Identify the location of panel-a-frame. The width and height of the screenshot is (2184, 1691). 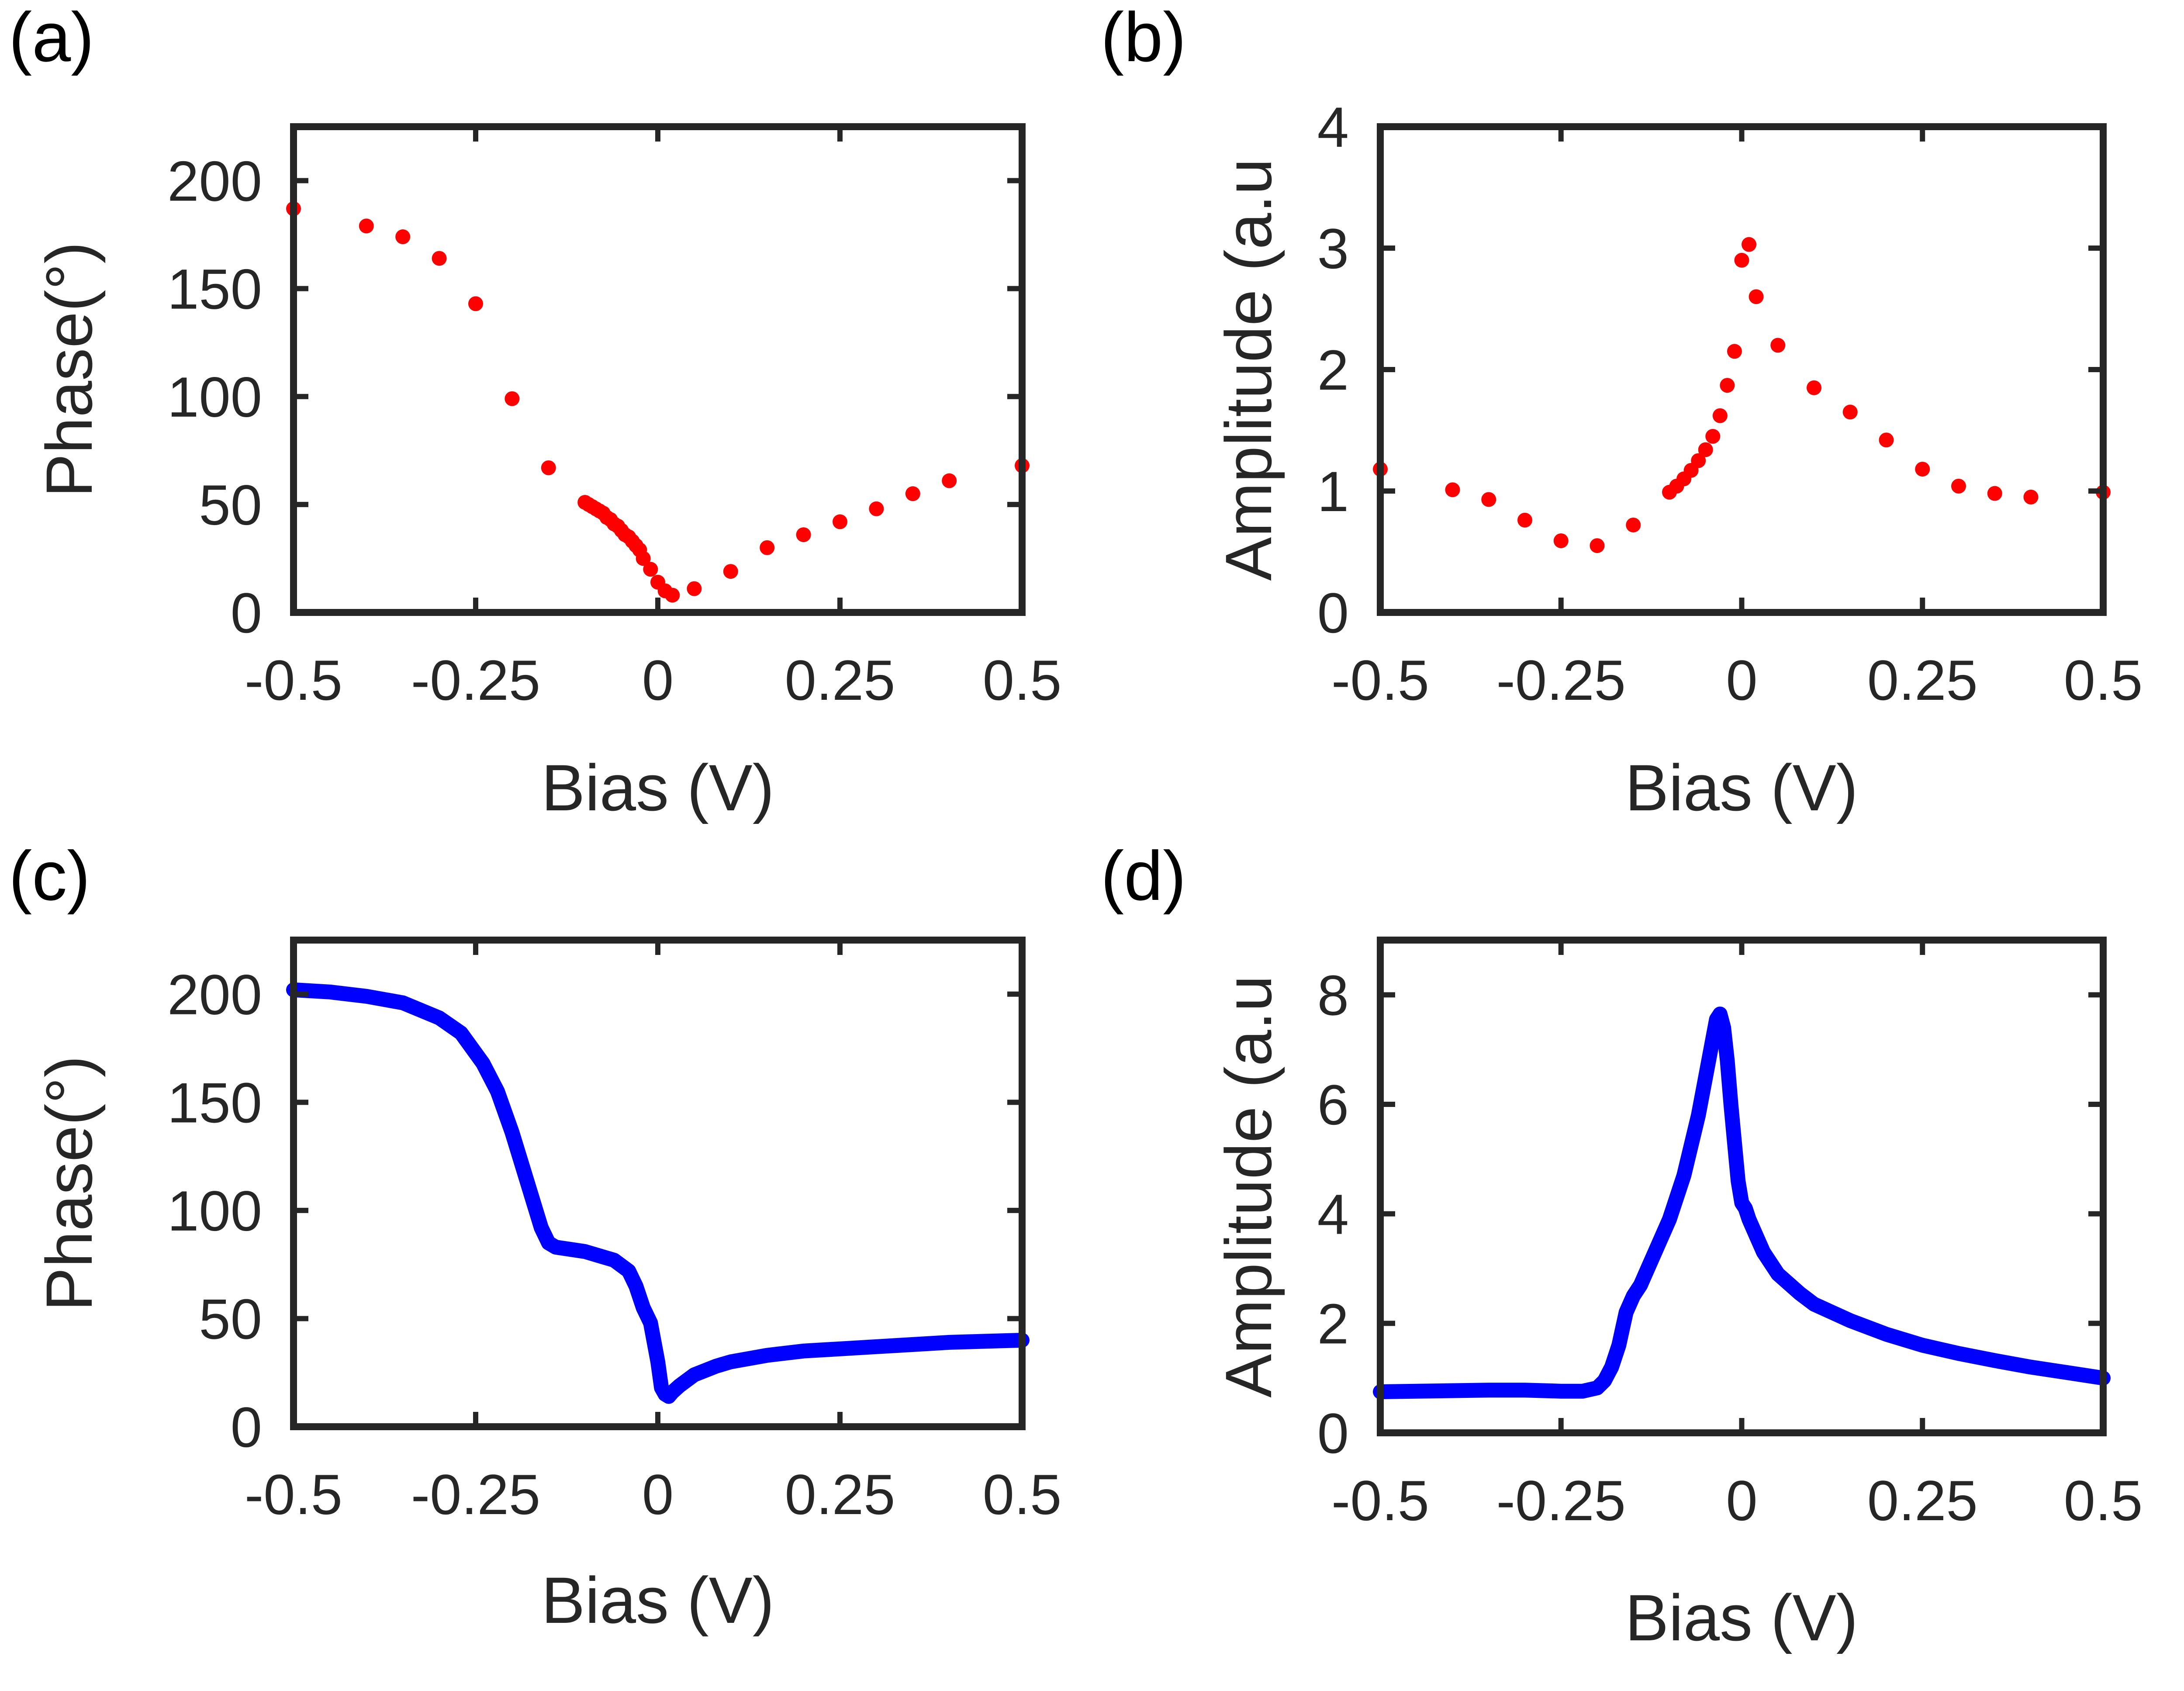
(658, 370).